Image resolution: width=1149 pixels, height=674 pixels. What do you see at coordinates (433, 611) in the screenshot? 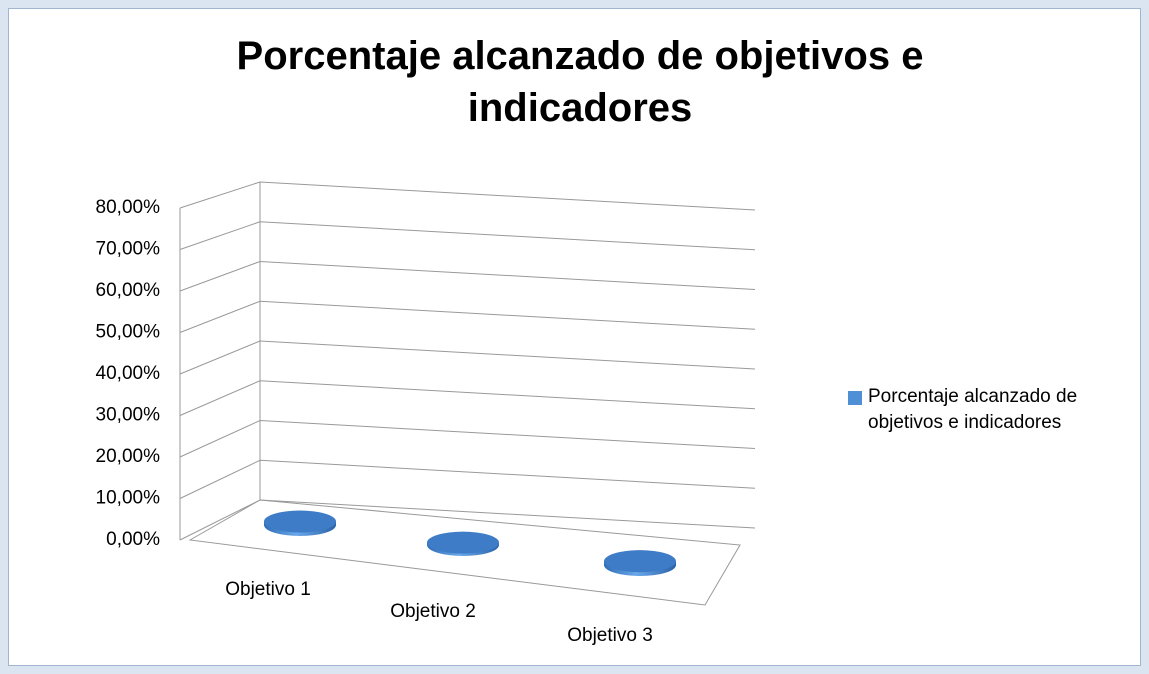
I see `x-tick-label: Objetivo 2` at bounding box center [433, 611].